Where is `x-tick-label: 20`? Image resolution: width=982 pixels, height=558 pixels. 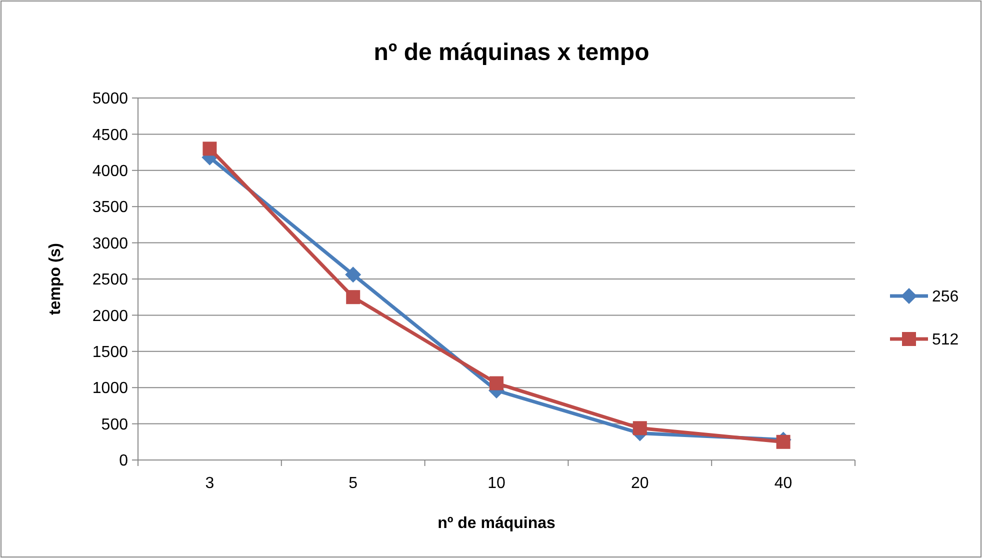
x-tick-label: 20 is located at coordinates (640, 483).